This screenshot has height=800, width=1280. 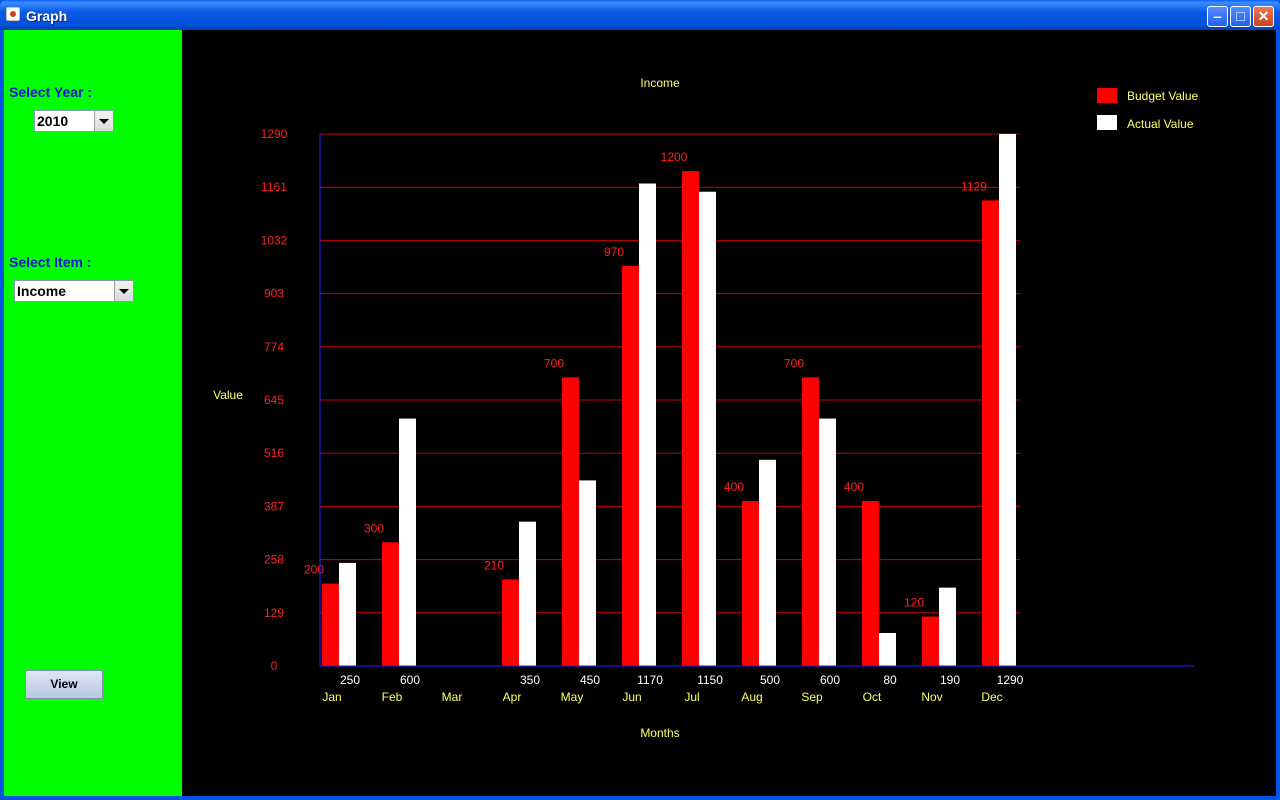 What do you see at coordinates (991, 697) in the screenshot?
I see `x-tick-label: Dec` at bounding box center [991, 697].